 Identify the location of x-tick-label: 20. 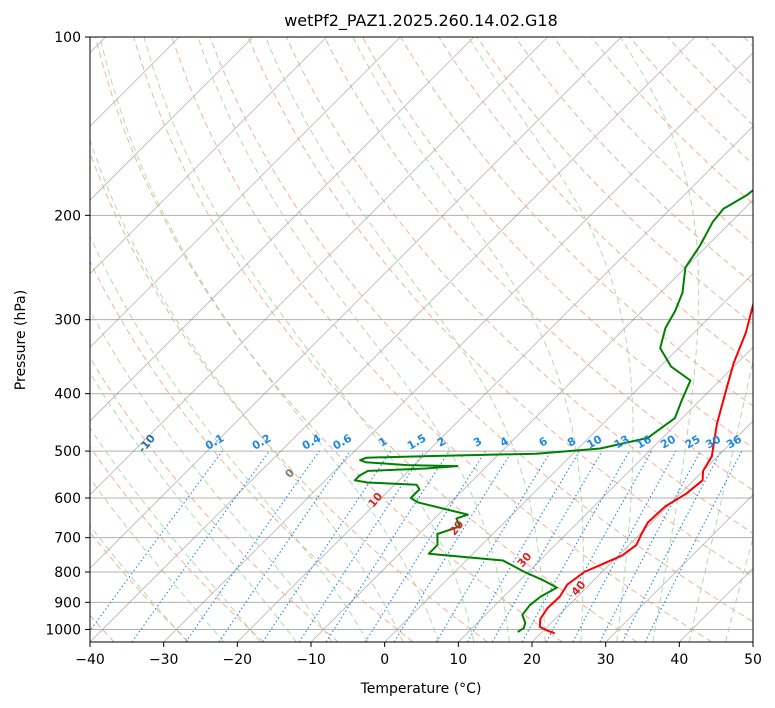
(532, 660).